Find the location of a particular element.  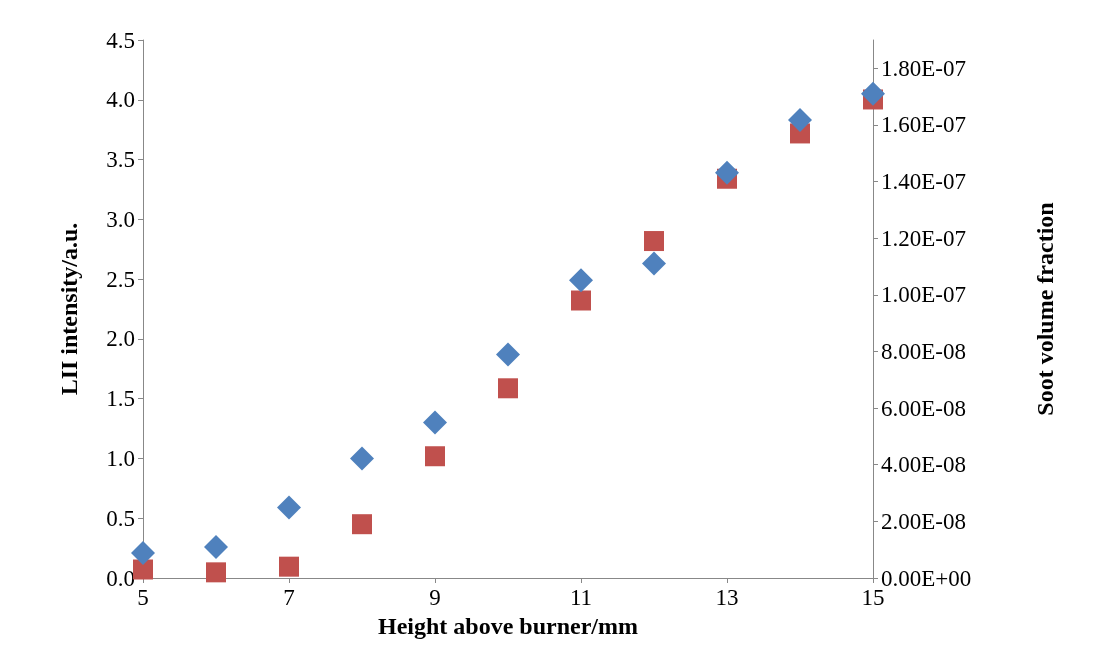

x-tick-label: 5 is located at coordinates (143, 597).